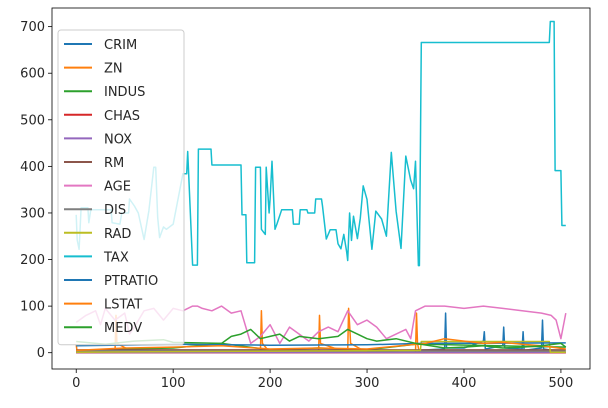 This screenshot has height=408, width=608. I want to click on y-tick-label: 100, so click(32, 307).